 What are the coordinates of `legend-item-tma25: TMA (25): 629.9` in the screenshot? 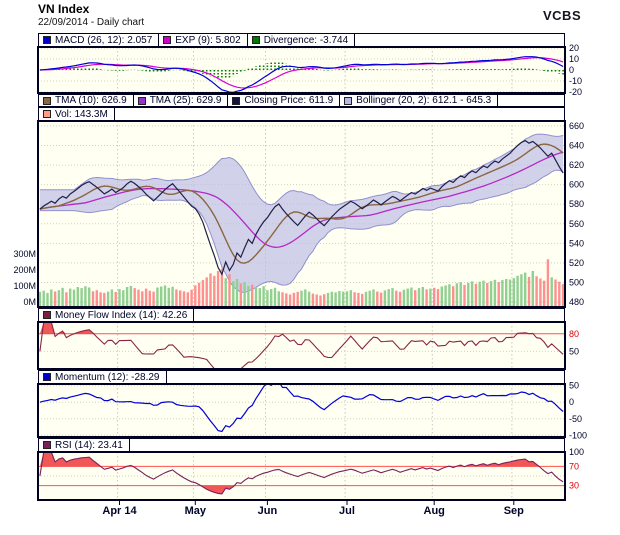 It's located at (181, 100).